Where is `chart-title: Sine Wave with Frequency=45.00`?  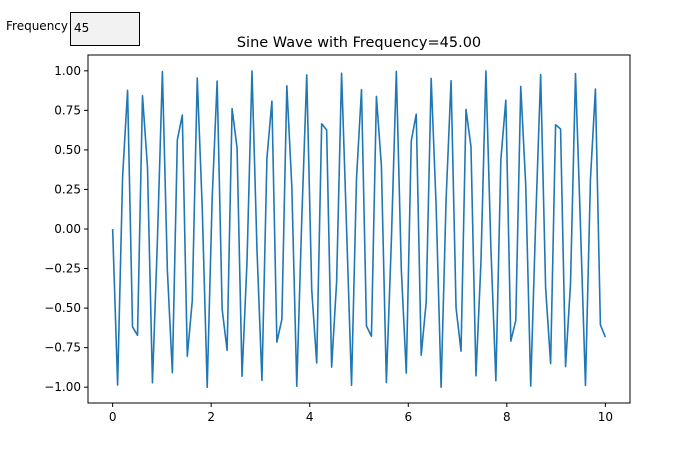 chart-title: Sine Wave with Frequency=45.00 is located at coordinates (359, 43).